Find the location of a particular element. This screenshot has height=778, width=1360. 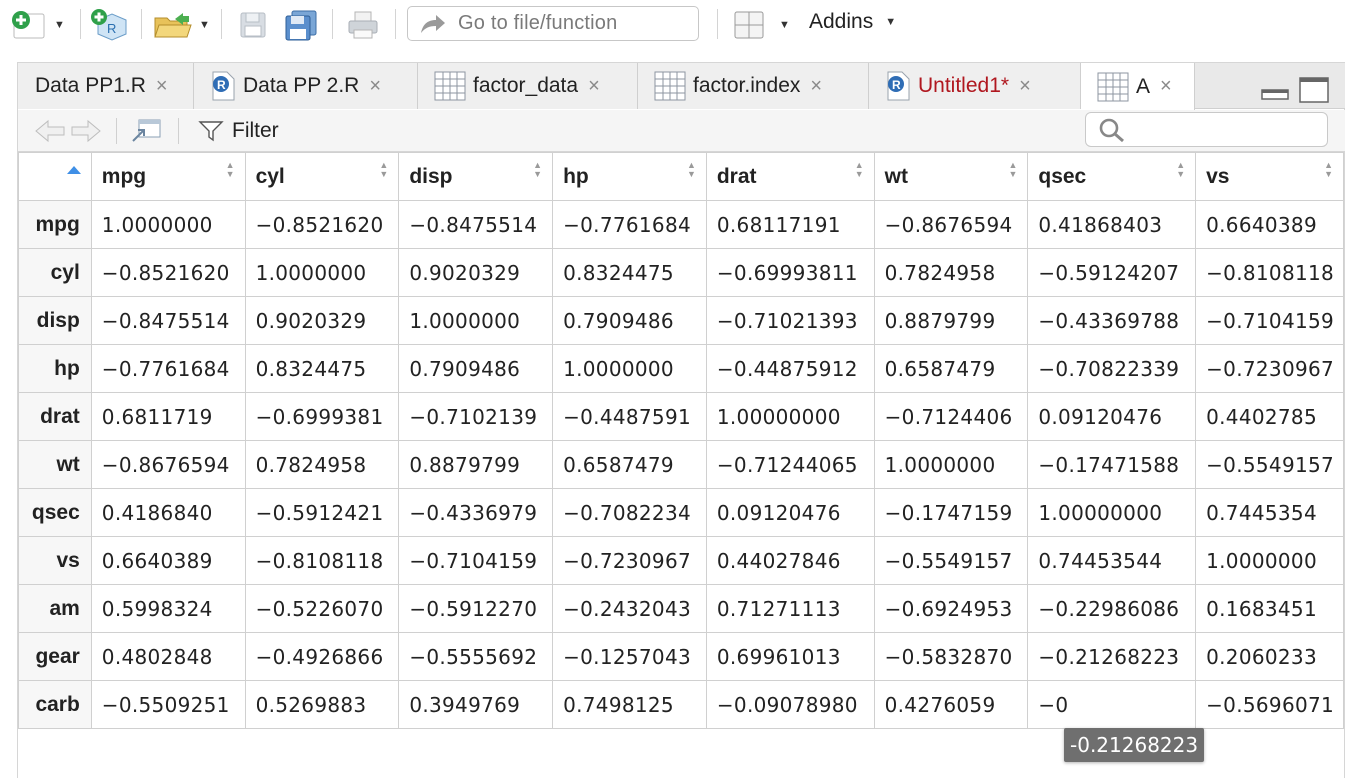

tab-factor-index: factor.index × is located at coordinates (753, 86).